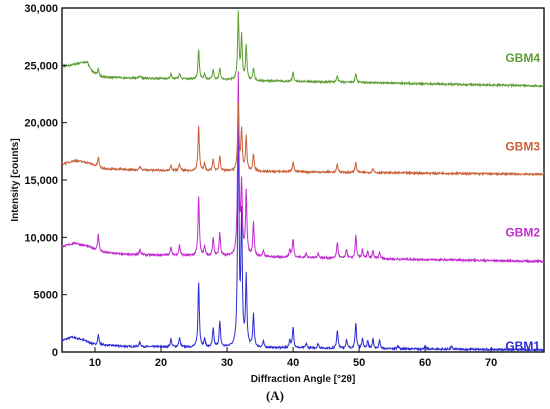 This screenshot has height=409, width=550. What do you see at coordinates (522, 202) in the screenshot?
I see `series-labels: GBM1 GBM2 GBM3 GBM4` at bounding box center [522, 202].